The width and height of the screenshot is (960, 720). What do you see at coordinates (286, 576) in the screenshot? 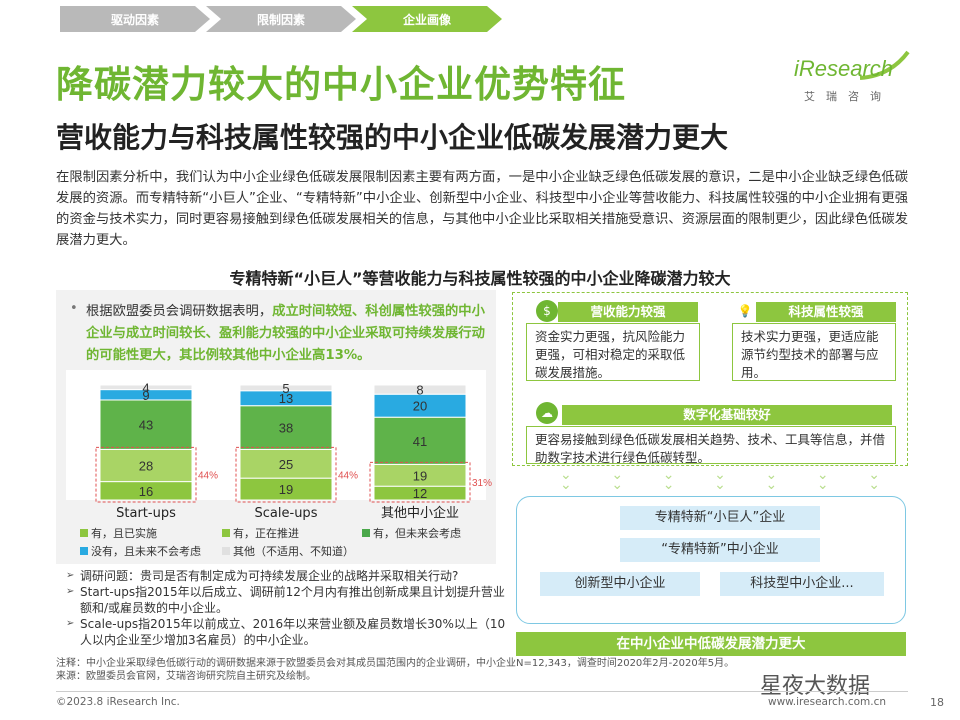
I see `note-question: 调研问题：贵司是否有制定成为可持续发展企业的战略并采取相关行动?` at bounding box center [286, 576].